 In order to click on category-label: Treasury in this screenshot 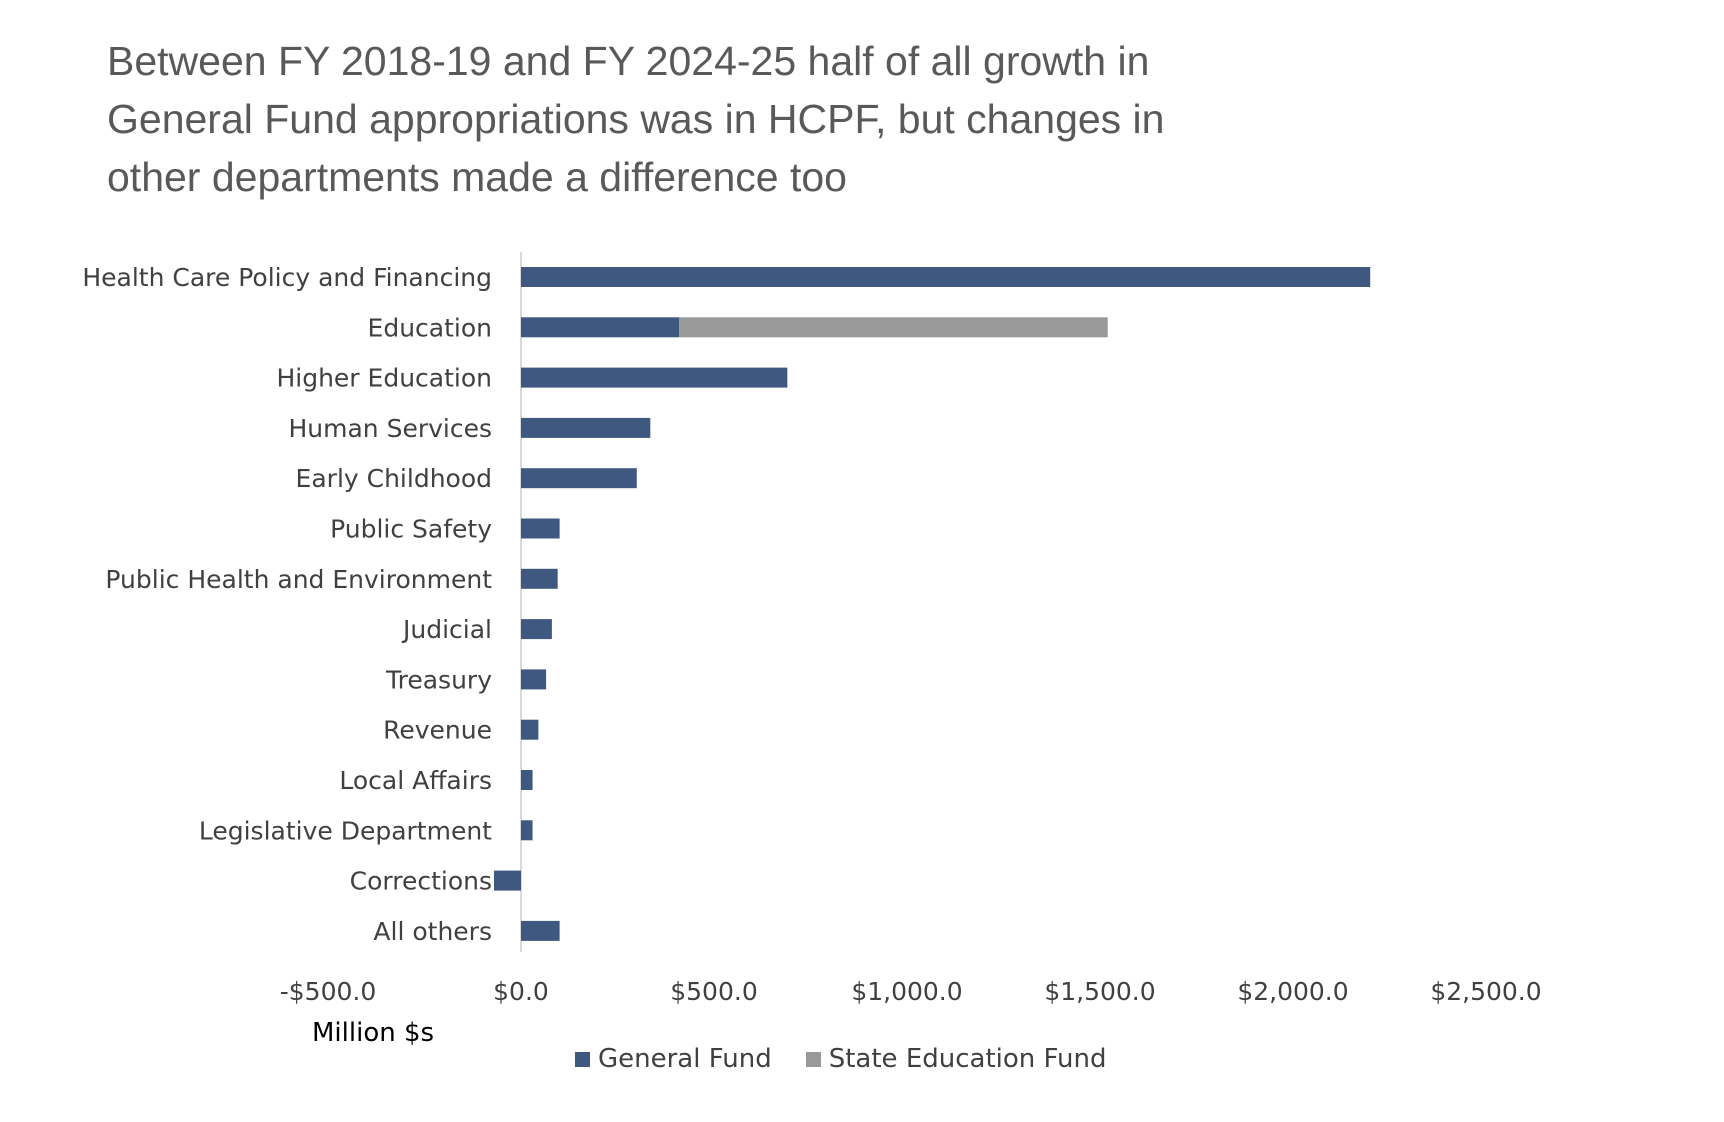, I will do `click(438, 679)`.